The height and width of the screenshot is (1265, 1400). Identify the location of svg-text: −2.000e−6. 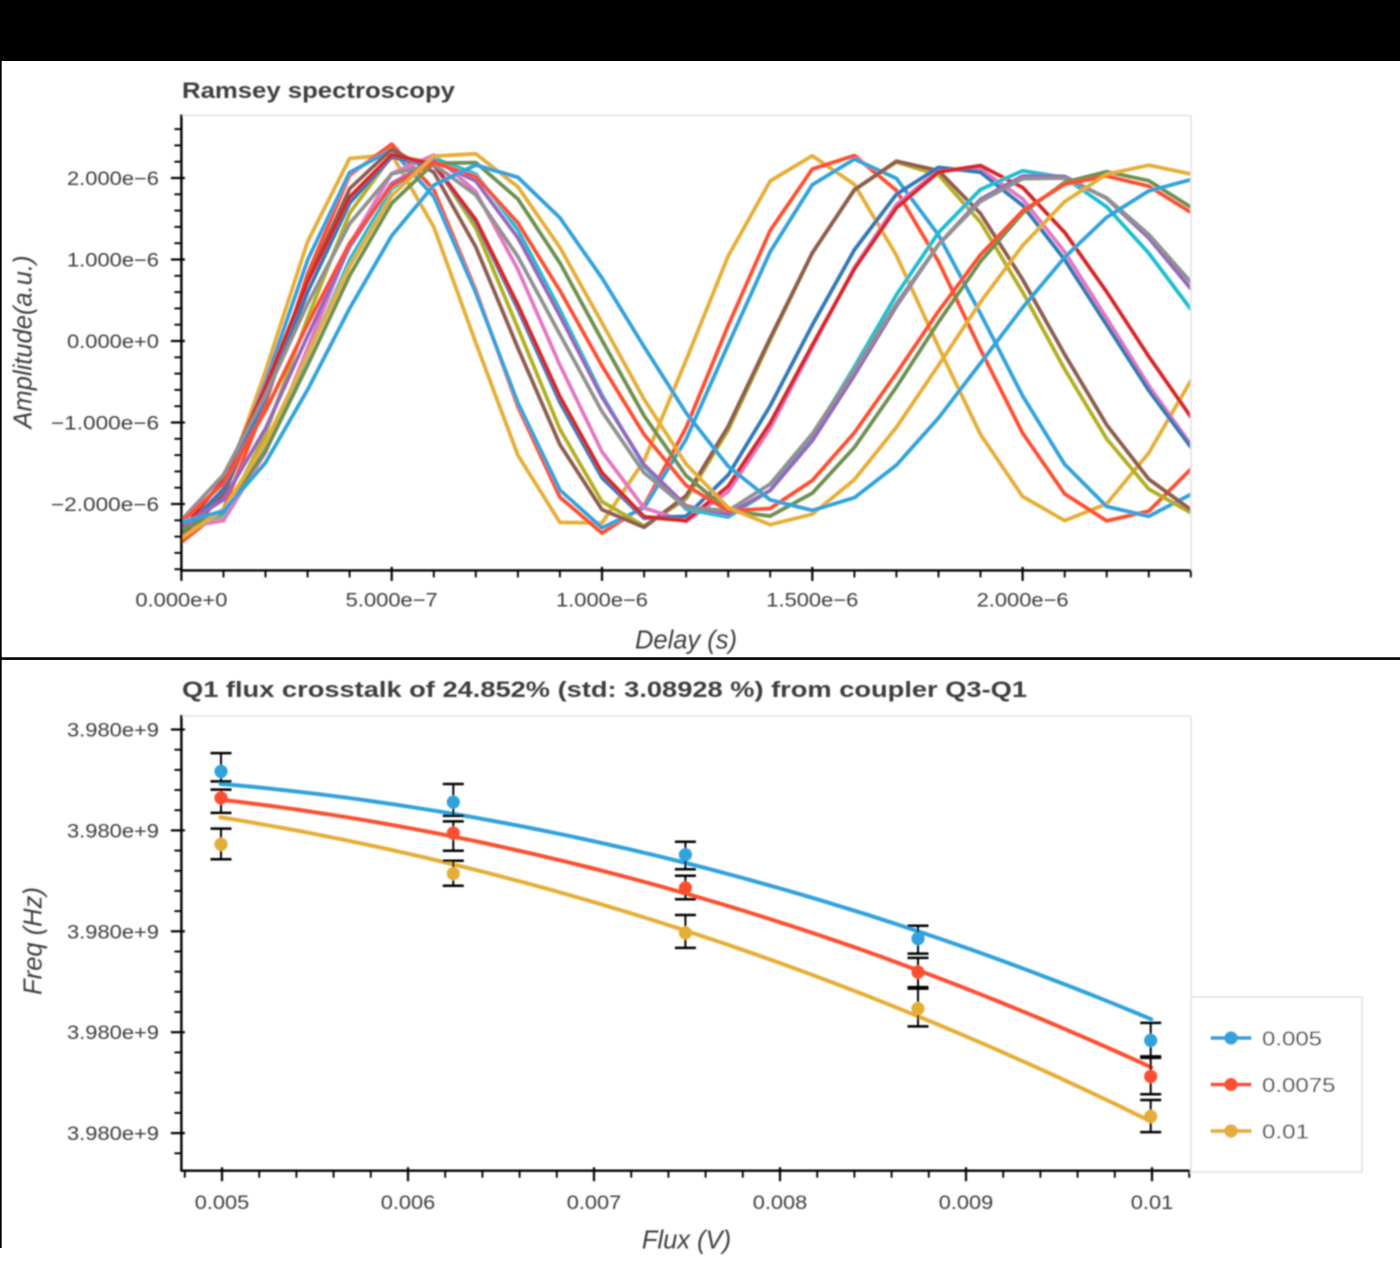
(105, 505).